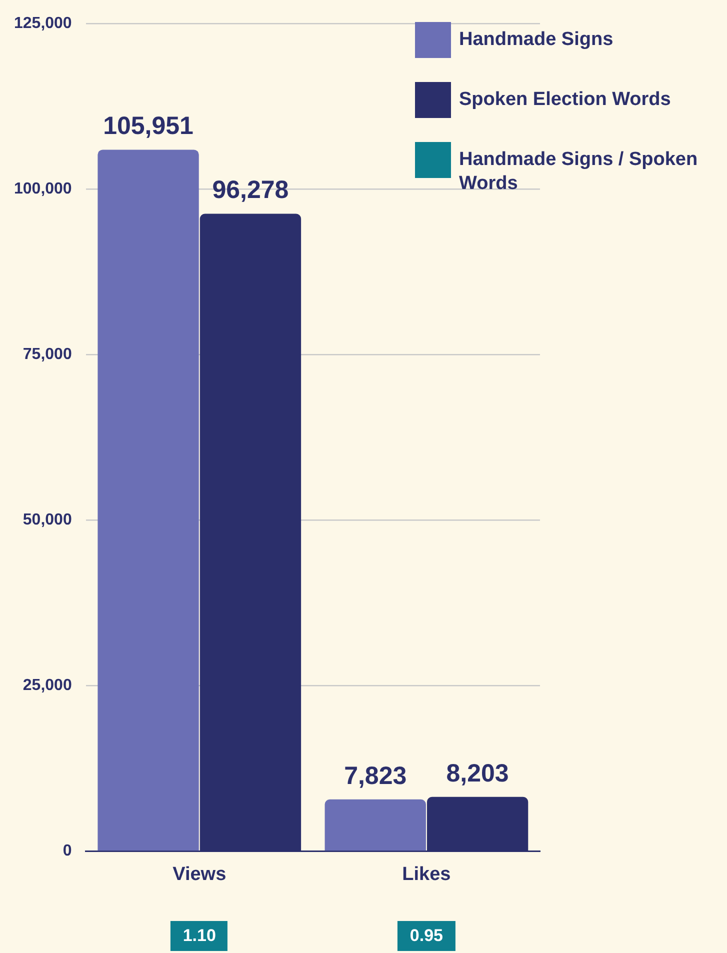  I want to click on data-label: 105,951, so click(148, 126).